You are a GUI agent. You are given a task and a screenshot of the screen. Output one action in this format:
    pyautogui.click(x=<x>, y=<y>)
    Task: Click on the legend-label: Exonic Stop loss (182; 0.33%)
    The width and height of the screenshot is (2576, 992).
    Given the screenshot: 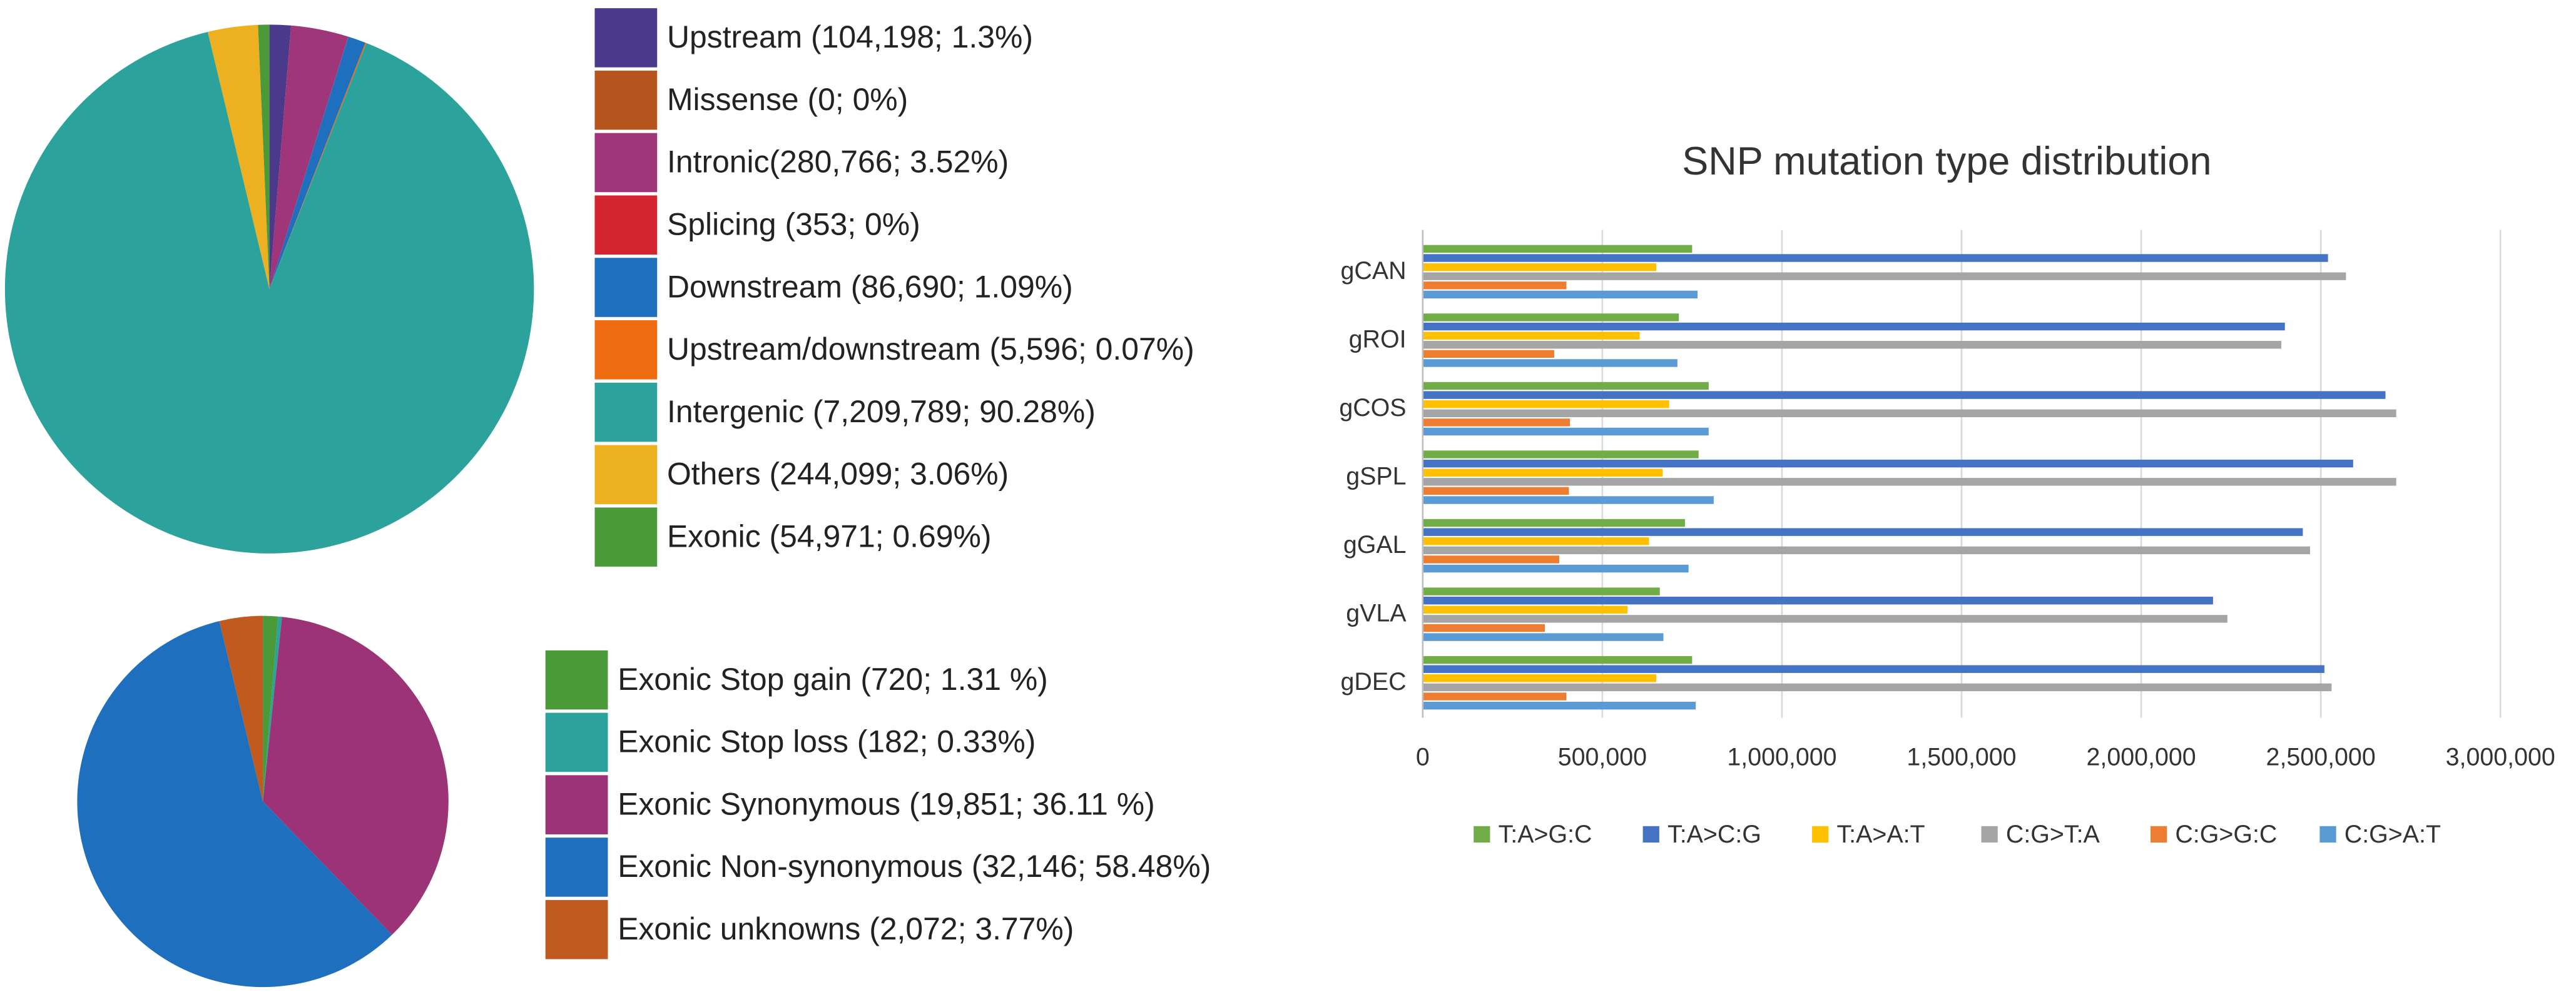 What is the action you would take?
    pyautogui.click(x=827, y=742)
    